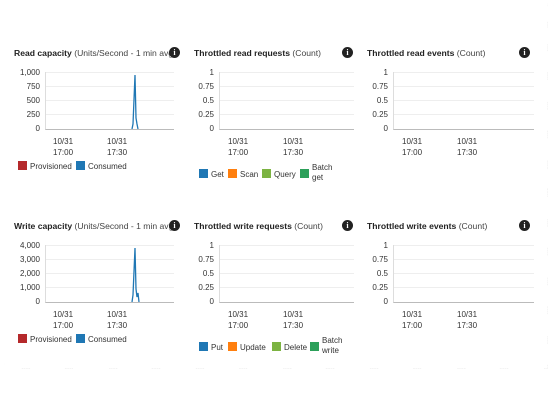  What do you see at coordinates (95, 53) in the screenshot?
I see `panel-title: Read capacity (Units/Second - 1 min avg)` at bounding box center [95, 53].